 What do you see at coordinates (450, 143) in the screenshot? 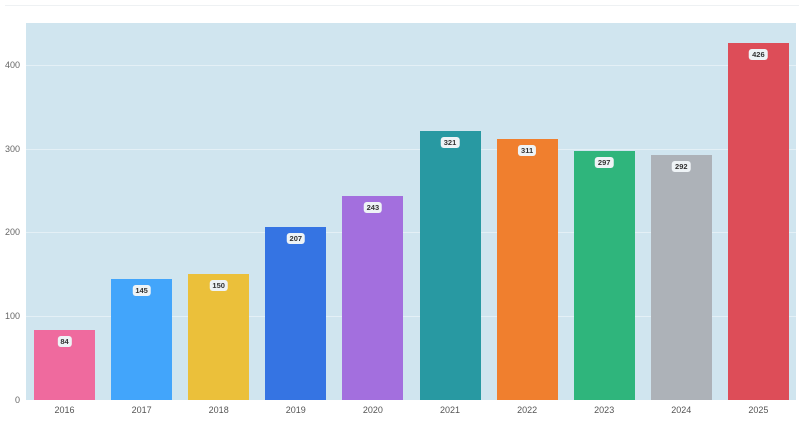
I see `data-label: 321` at bounding box center [450, 143].